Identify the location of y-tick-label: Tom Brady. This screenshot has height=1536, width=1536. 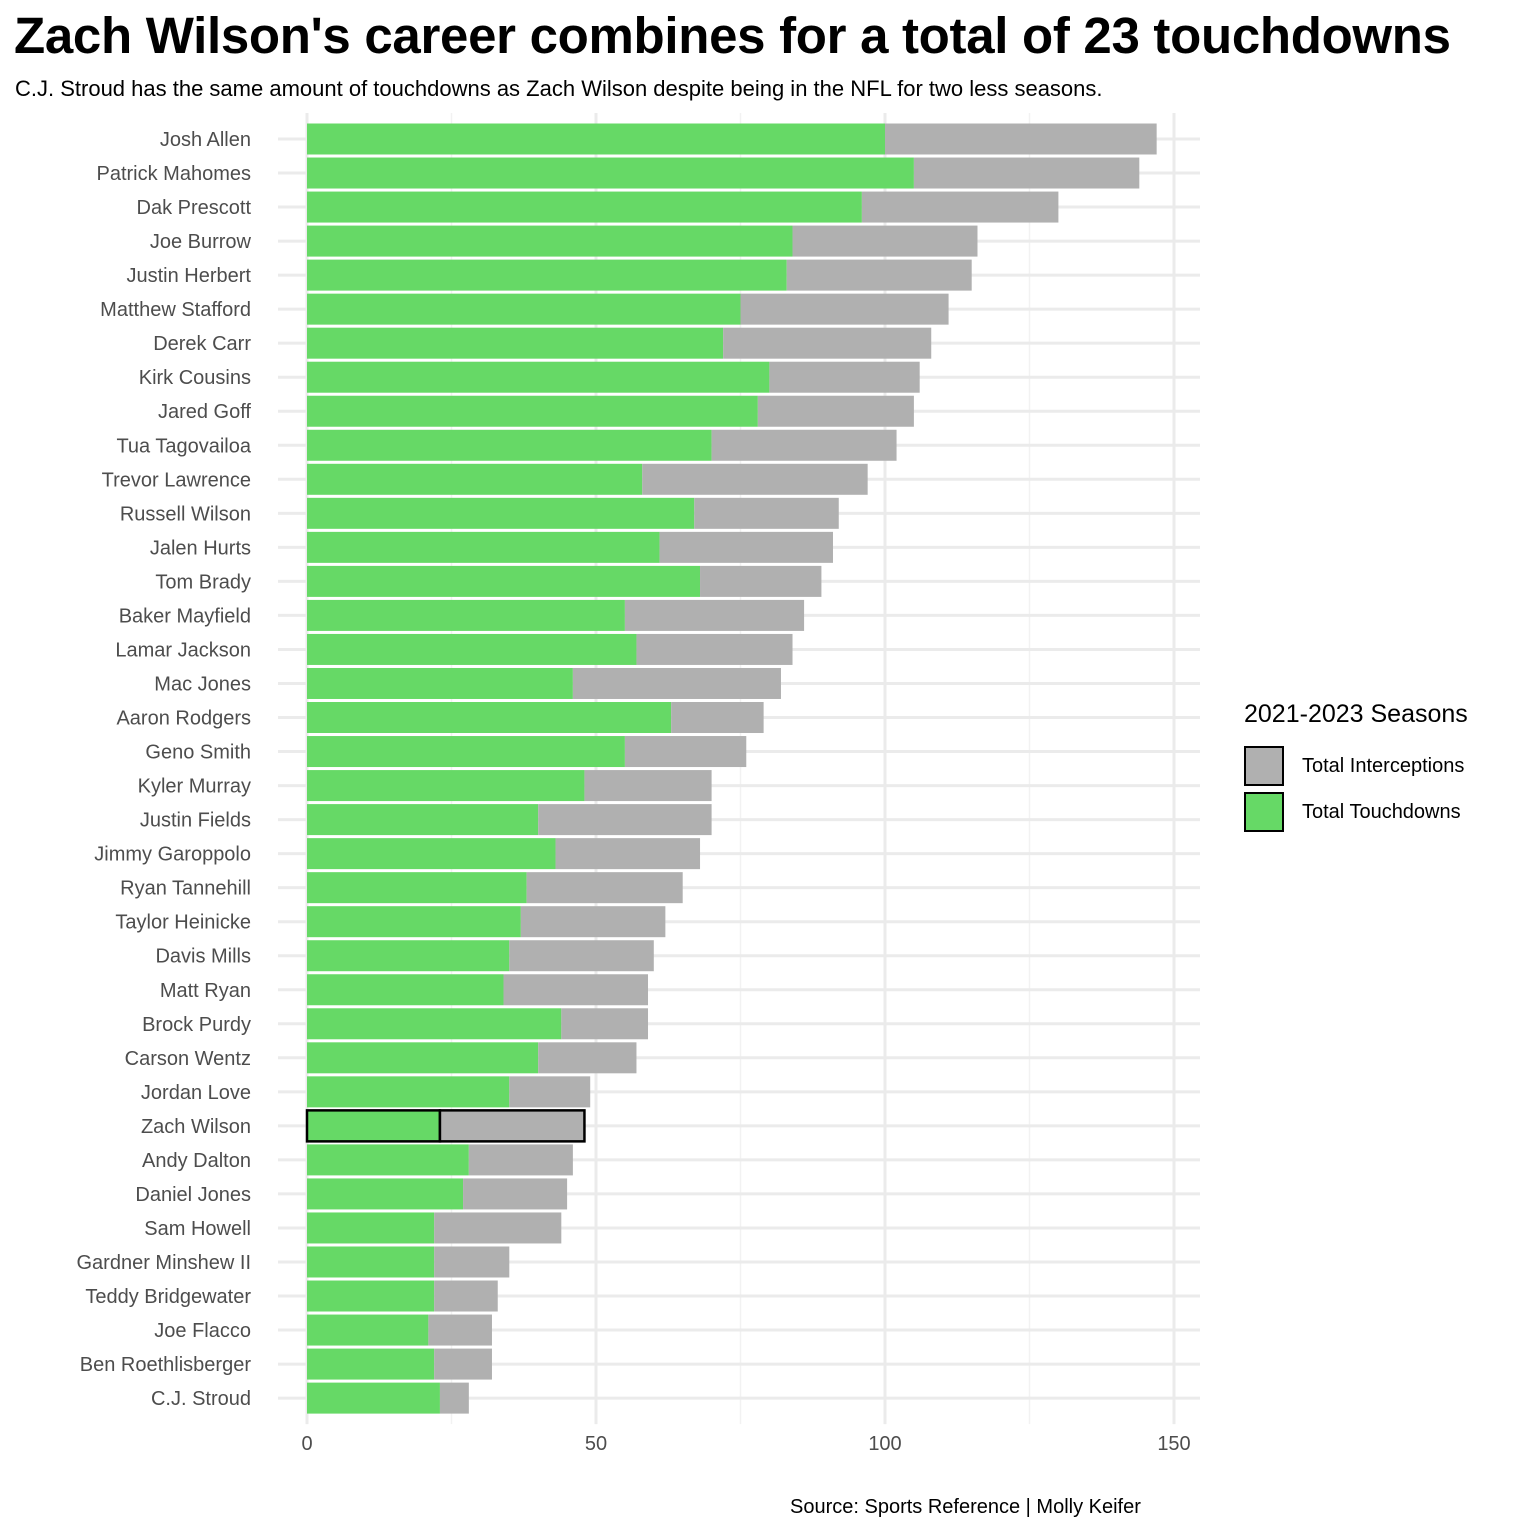
(203, 582).